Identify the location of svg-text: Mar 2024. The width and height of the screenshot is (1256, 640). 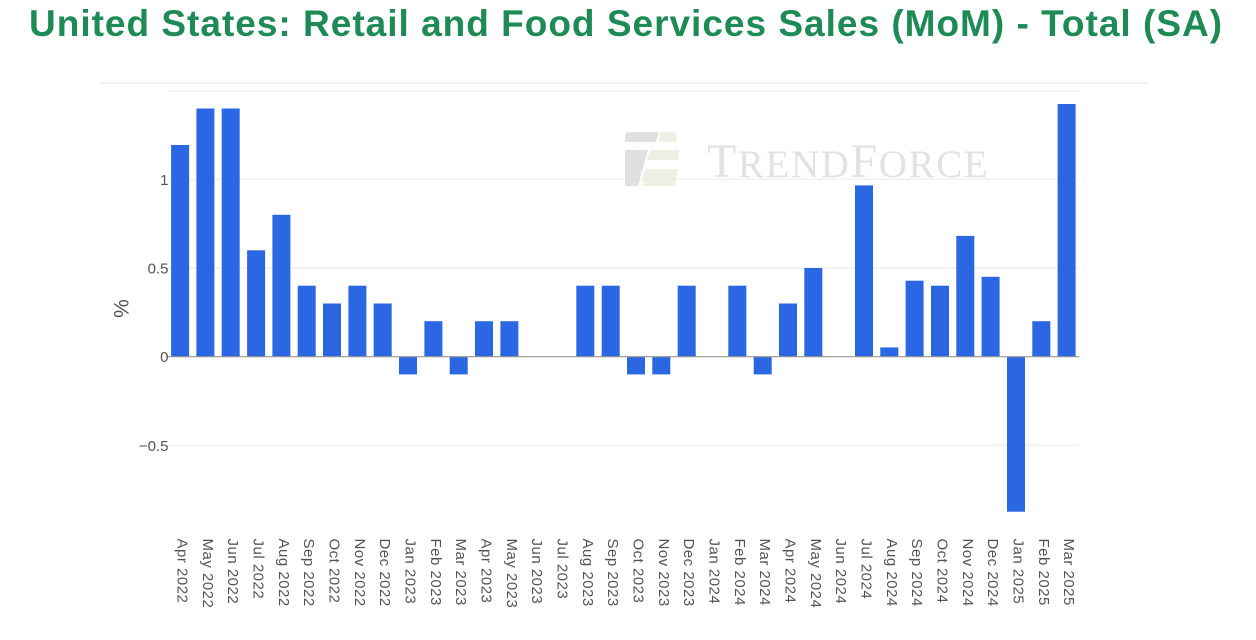
(764, 572).